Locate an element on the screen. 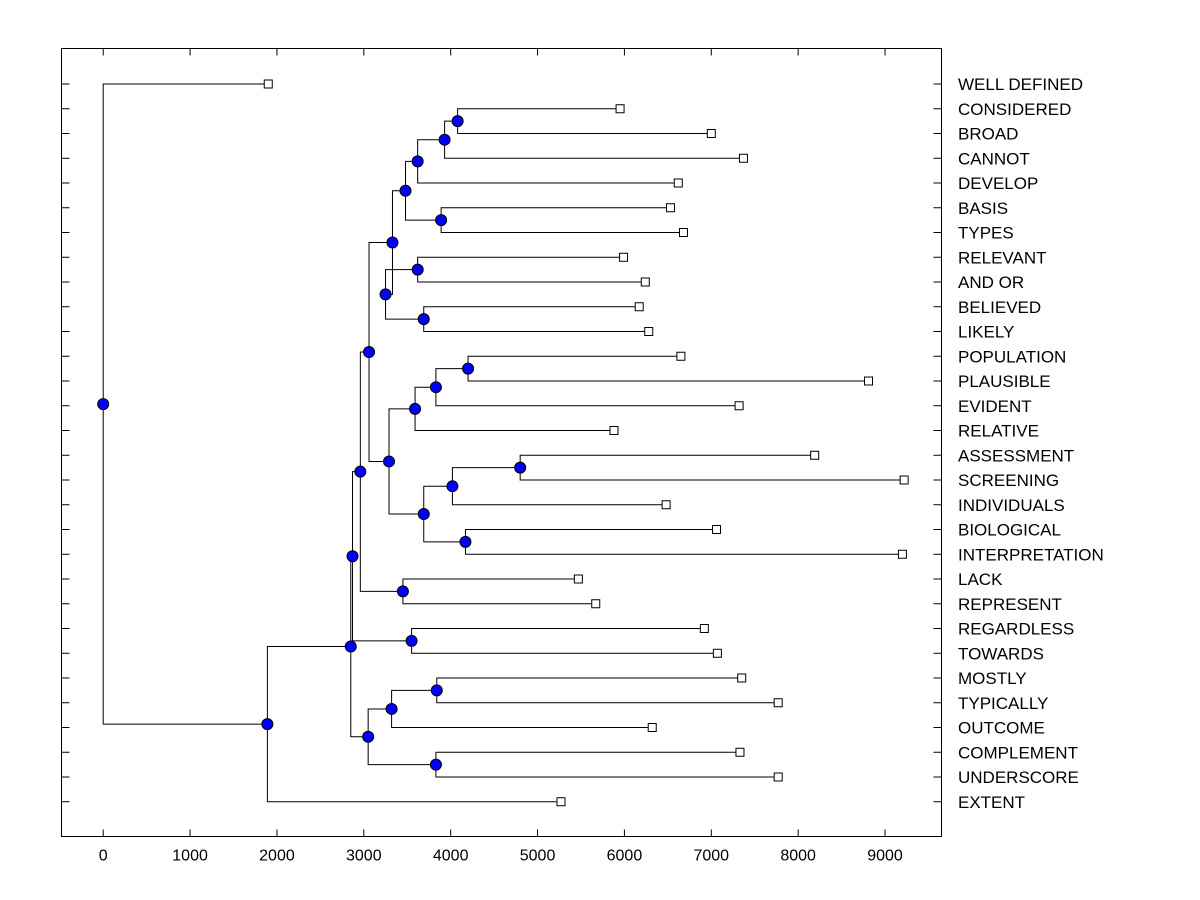 This screenshot has width=1200, height=900. leaf-label: WELL DEFINED is located at coordinates (1020, 84).